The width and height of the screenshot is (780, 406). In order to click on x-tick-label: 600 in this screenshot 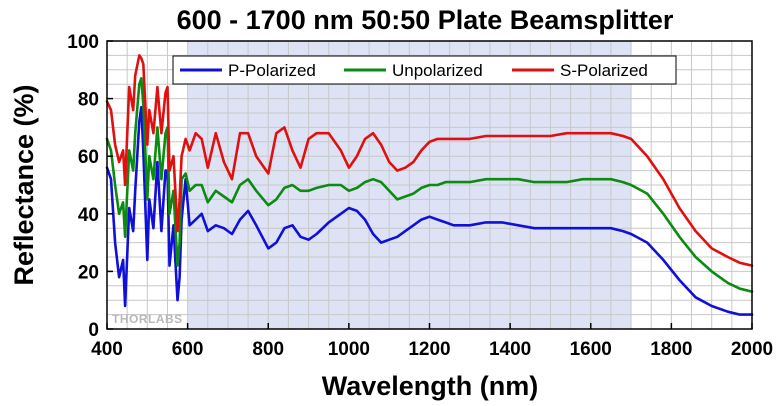, I will do `click(188, 349)`.